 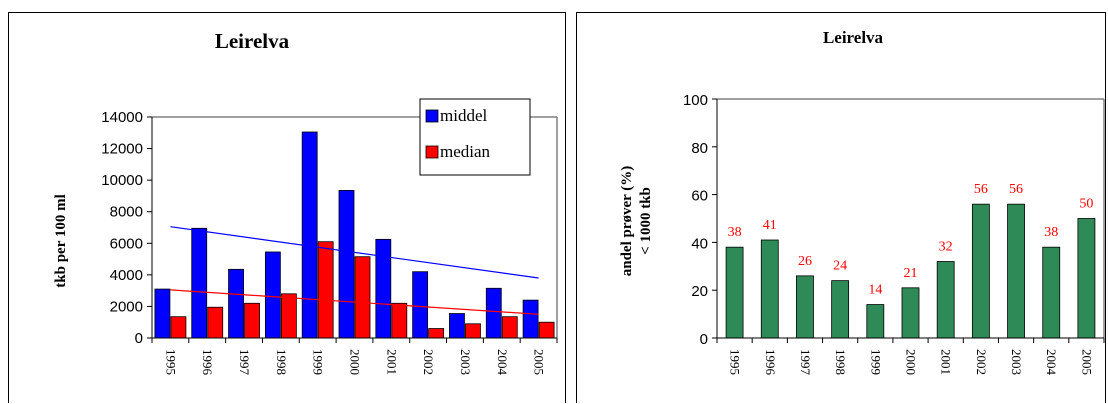 What do you see at coordinates (1016, 271) in the screenshot?
I see `bar-andel-2003` at bounding box center [1016, 271].